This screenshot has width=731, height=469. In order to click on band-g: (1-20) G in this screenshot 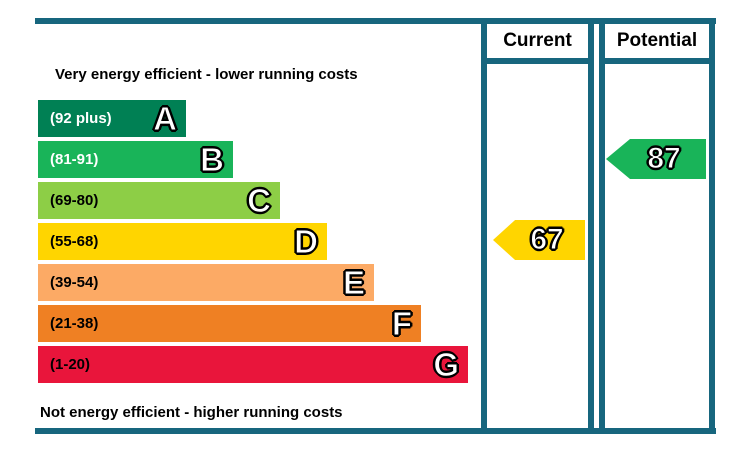, I will do `click(253, 365)`.